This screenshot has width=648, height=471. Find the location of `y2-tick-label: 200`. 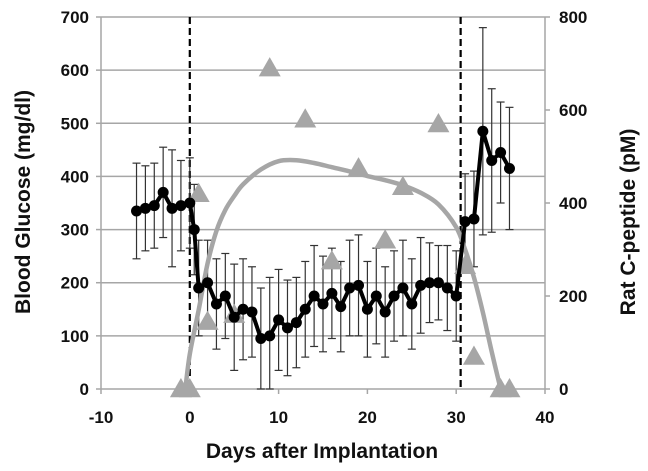

y2-tick-label: 200 is located at coordinates (573, 296).